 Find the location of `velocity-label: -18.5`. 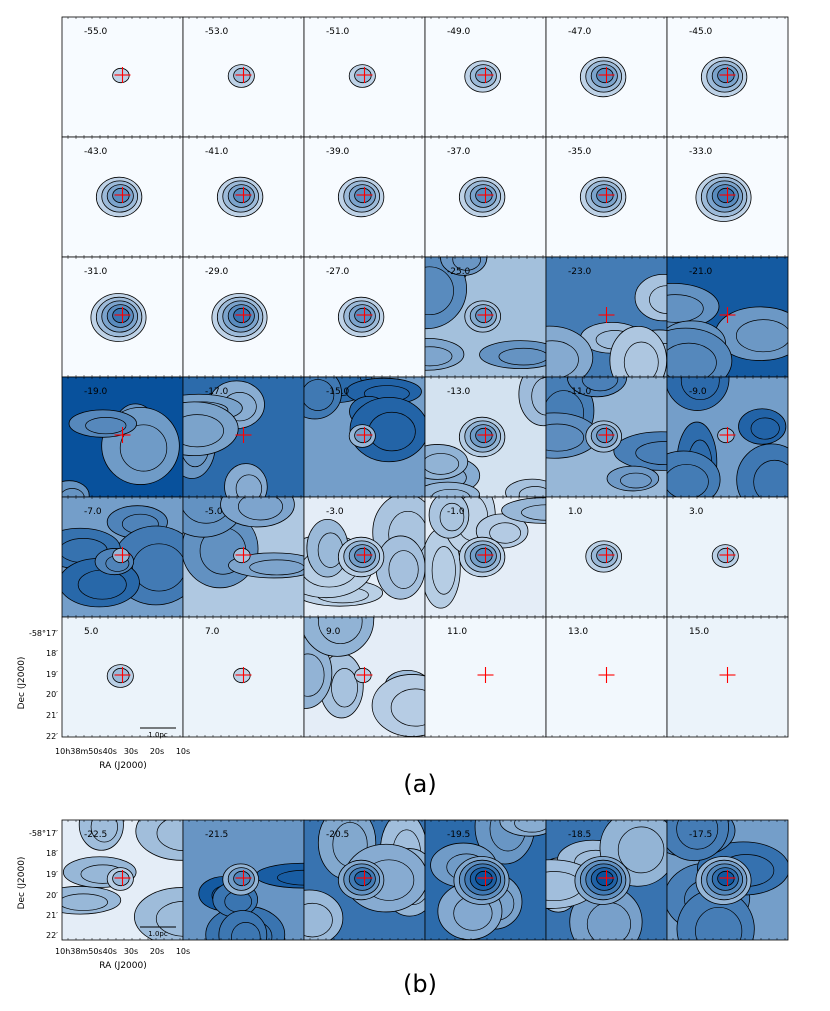

velocity-label: -18.5 is located at coordinates (579, 835).